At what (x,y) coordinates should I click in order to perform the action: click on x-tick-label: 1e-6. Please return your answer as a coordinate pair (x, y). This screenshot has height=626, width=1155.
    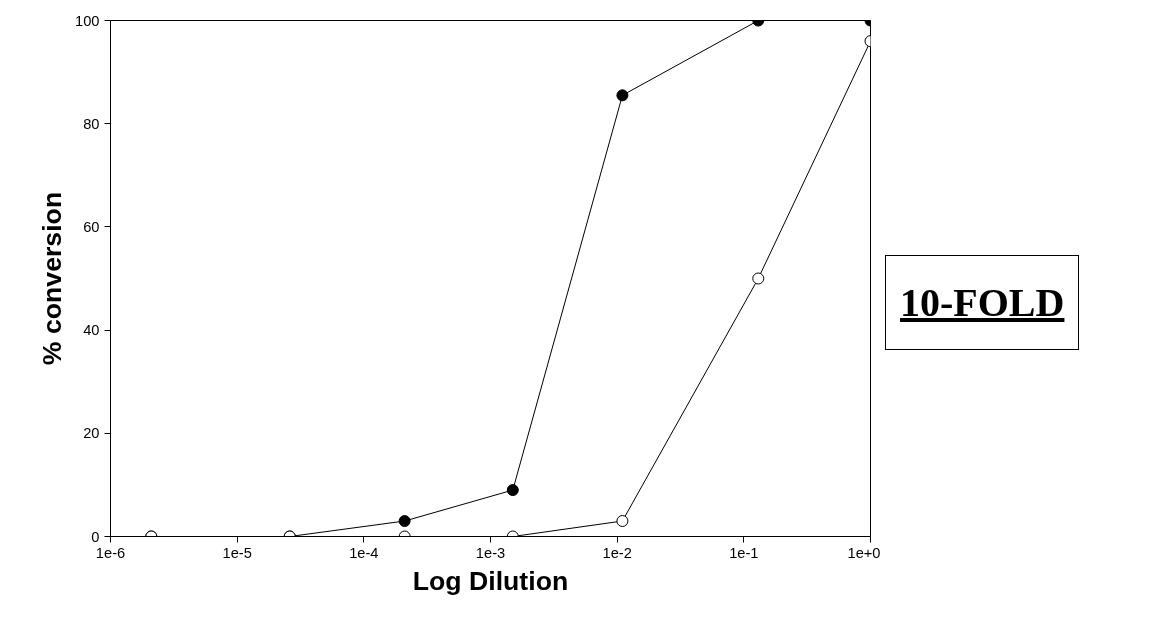
    Looking at the image, I should click on (110, 552).